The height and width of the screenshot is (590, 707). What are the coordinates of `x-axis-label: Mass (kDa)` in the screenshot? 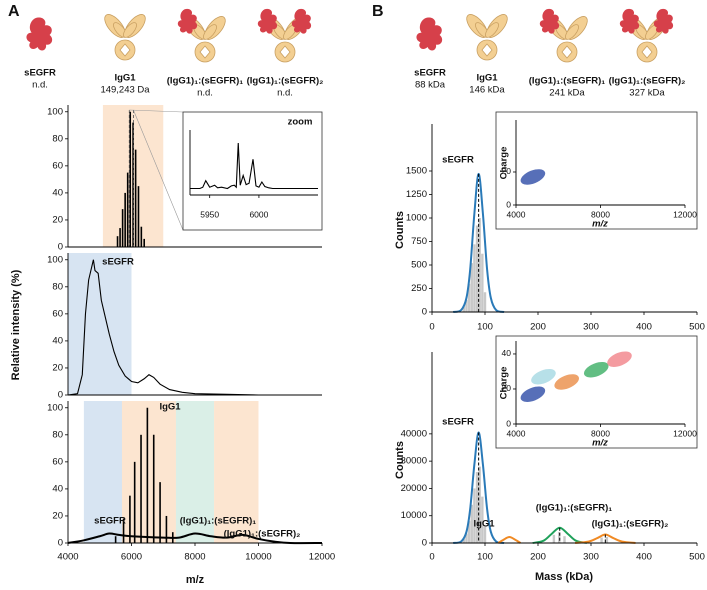 It's located at (564, 577).